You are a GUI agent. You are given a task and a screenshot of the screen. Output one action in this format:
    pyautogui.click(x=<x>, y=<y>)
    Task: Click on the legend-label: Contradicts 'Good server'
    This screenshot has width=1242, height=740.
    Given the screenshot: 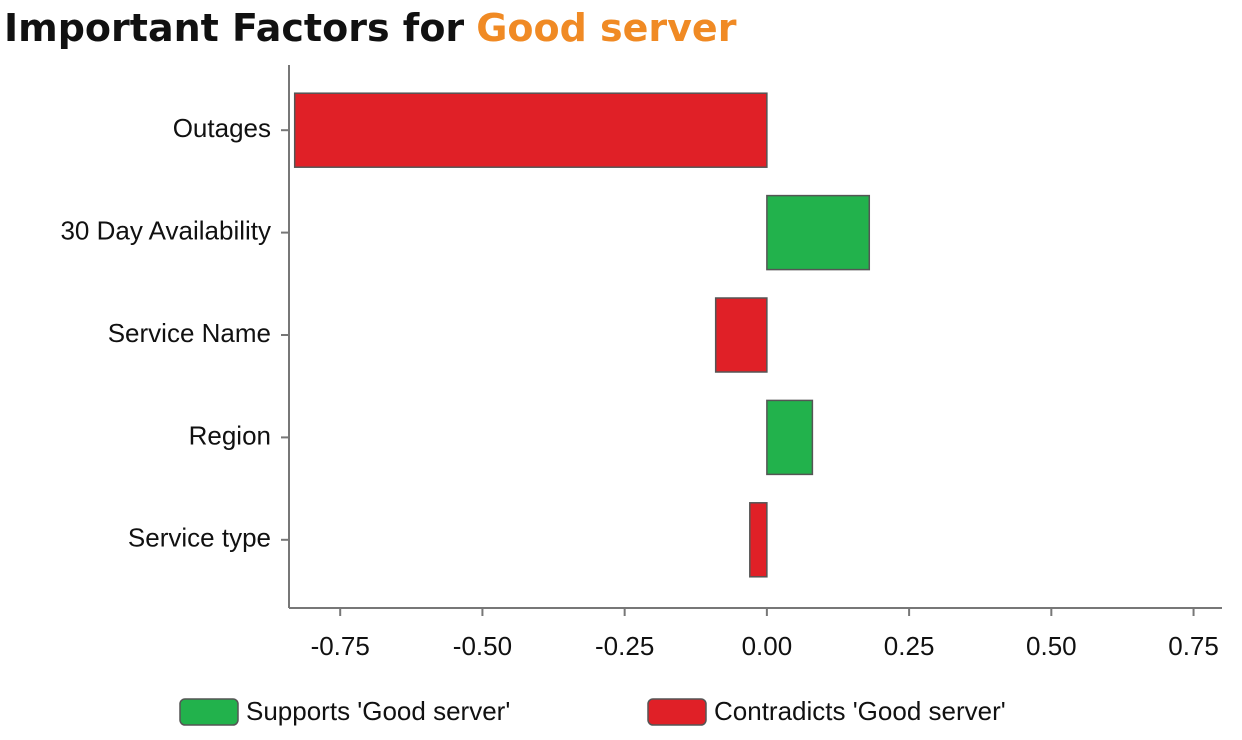 What is the action you would take?
    pyautogui.click(x=860, y=711)
    